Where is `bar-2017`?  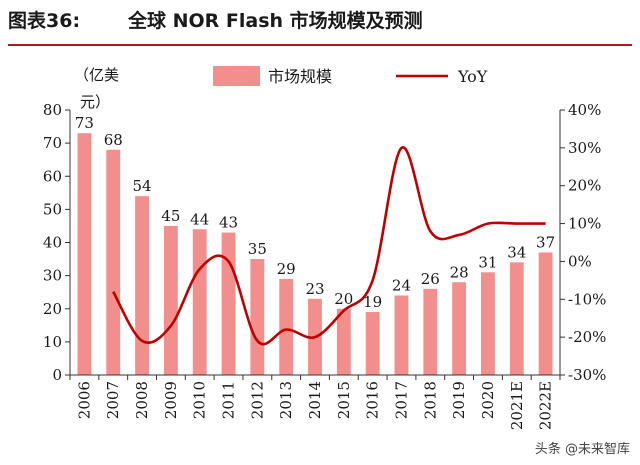
bar-2017 is located at coordinates (401, 335).